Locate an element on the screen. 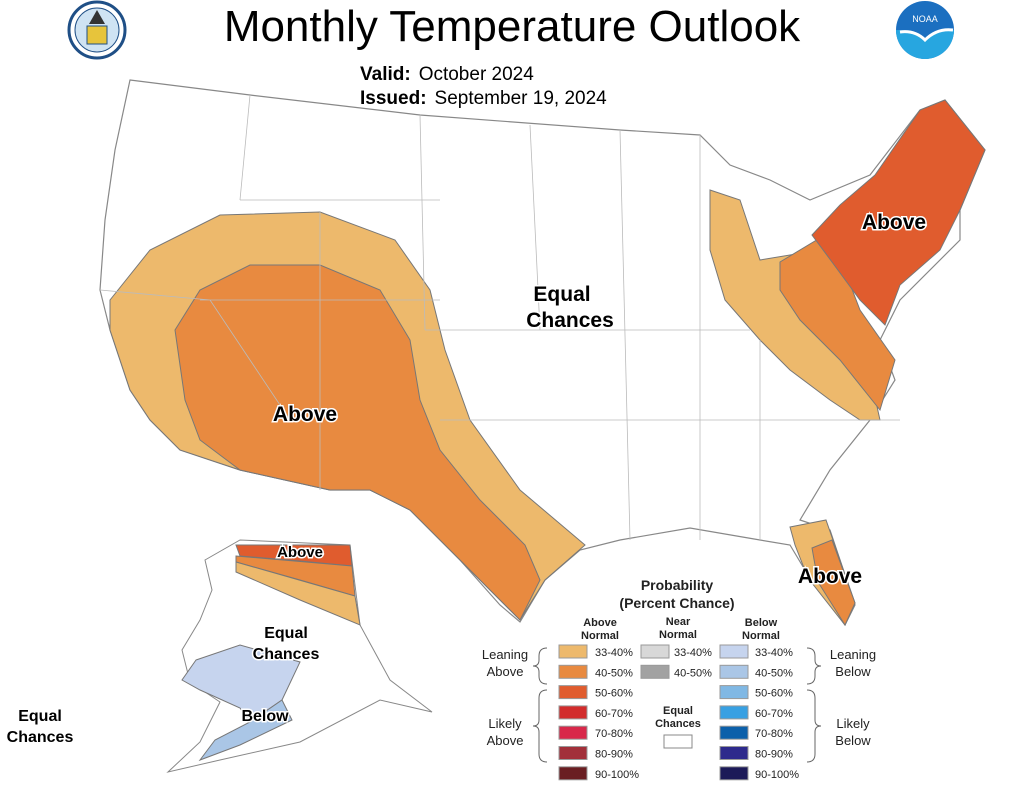  page-title: Monthly Temperature Outlook is located at coordinates (512, 26).